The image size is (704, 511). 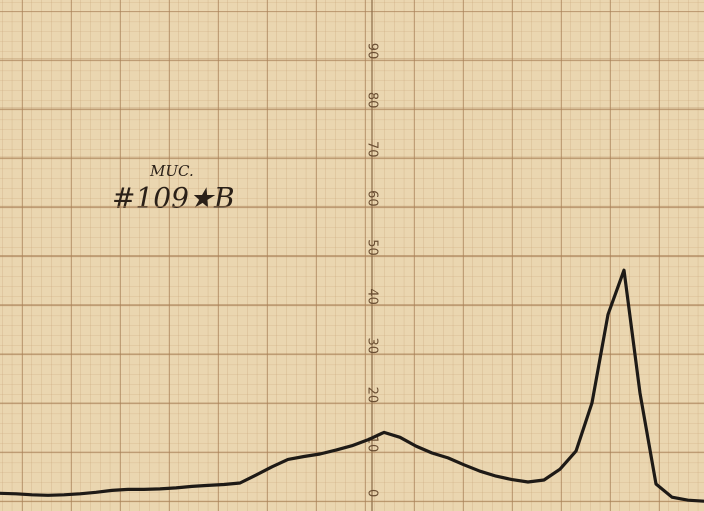 I want to click on y-tick-label: 0, so click(x=372, y=493).